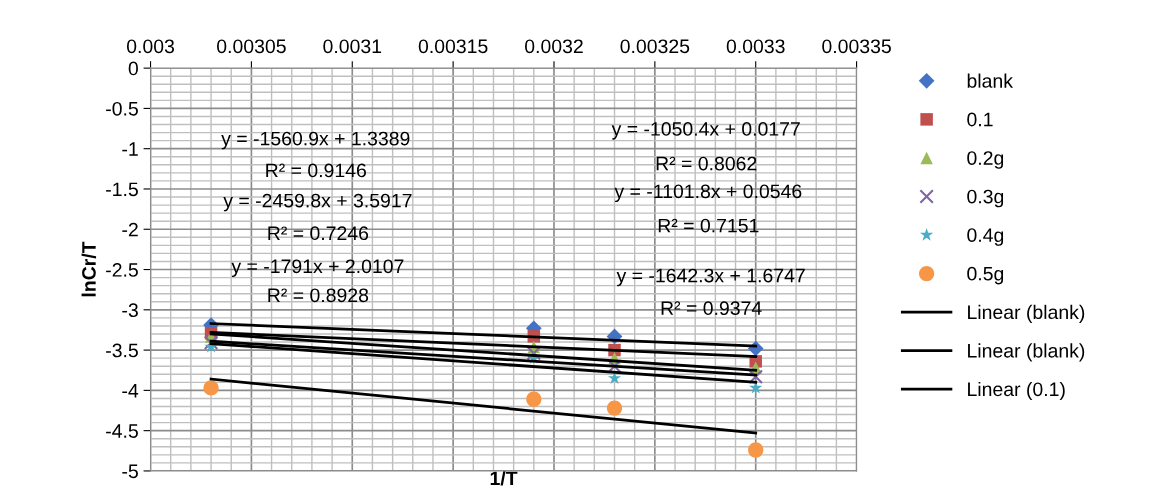 The image size is (1167, 501). I want to click on y-tick-label: -1.5, so click(122, 189).